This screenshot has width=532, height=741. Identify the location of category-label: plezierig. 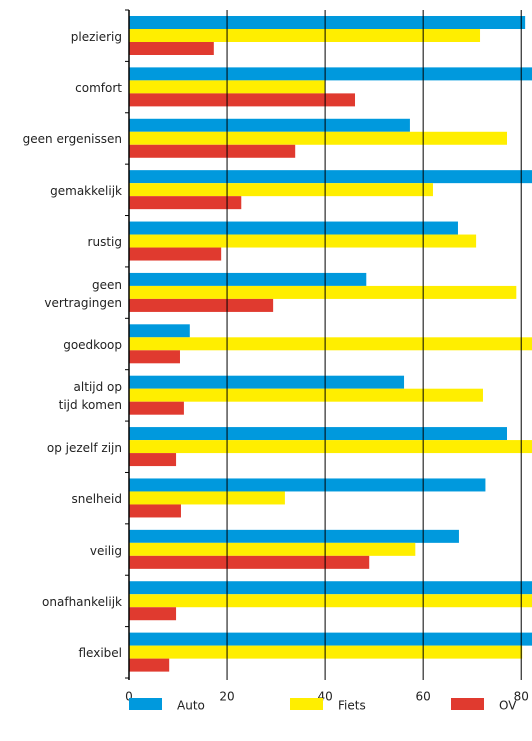
(96, 36).